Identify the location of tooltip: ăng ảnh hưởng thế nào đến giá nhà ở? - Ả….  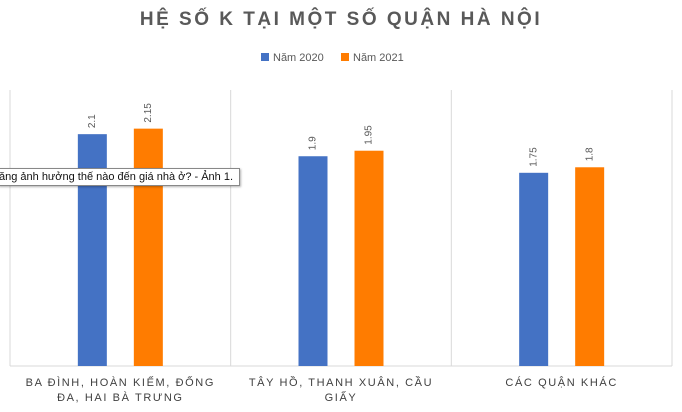
(120, 177).